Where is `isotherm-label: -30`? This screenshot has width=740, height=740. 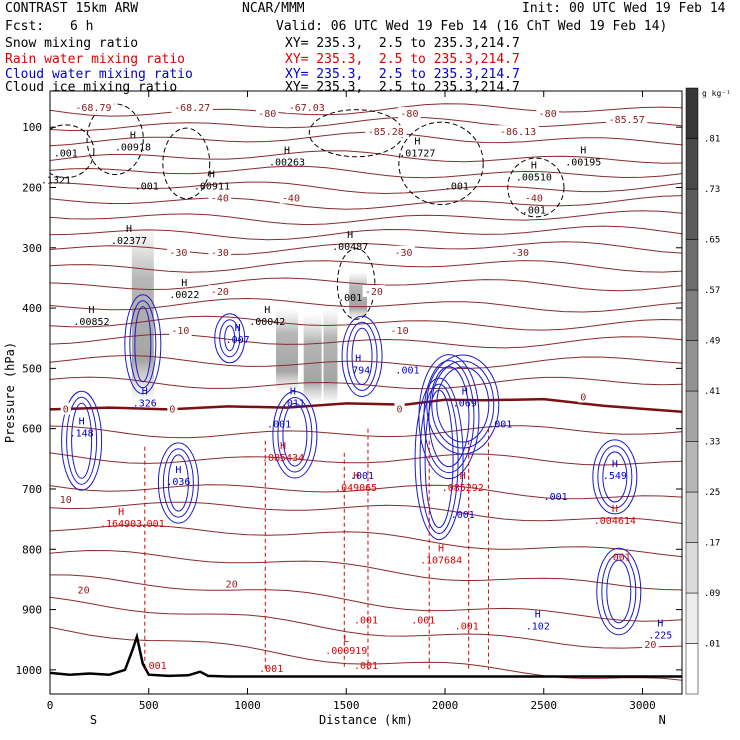
isotherm-label: -30 is located at coordinates (403, 253).